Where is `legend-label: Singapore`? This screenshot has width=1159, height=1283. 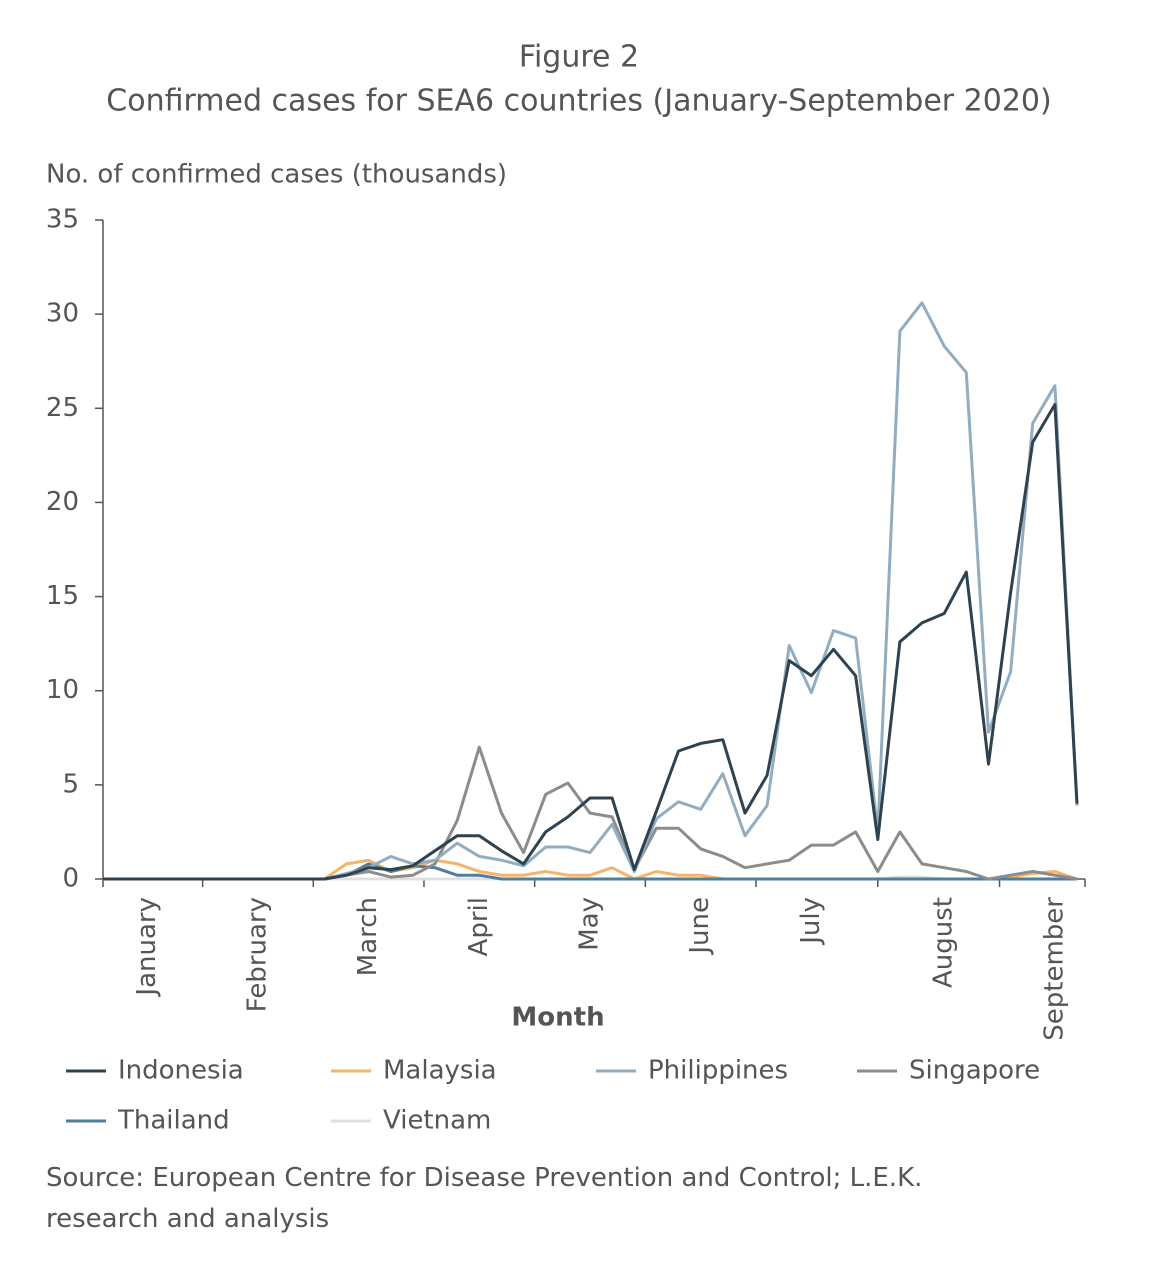
legend-label: Singapore is located at coordinates (974, 1071).